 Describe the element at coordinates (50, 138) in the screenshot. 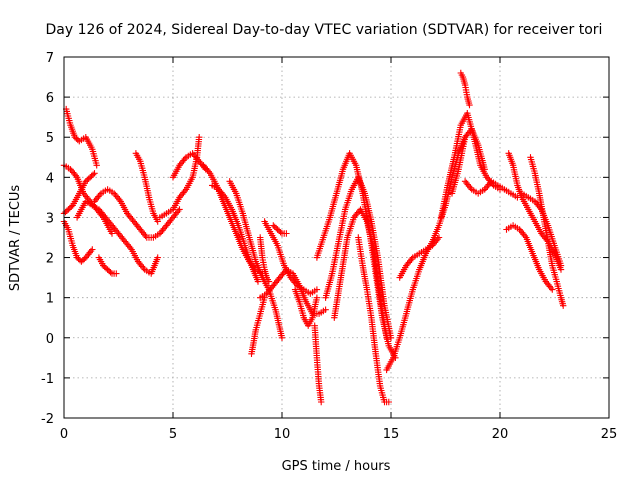

I see `y-tick-label: 5` at that location.